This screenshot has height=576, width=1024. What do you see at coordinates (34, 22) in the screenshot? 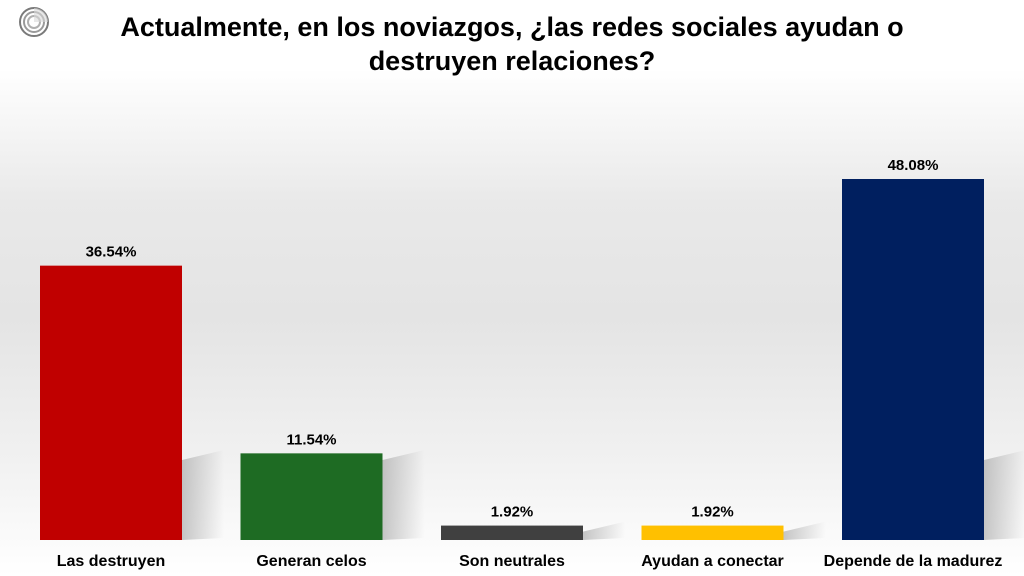
I see `logo-icon` at bounding box center [34, 22].